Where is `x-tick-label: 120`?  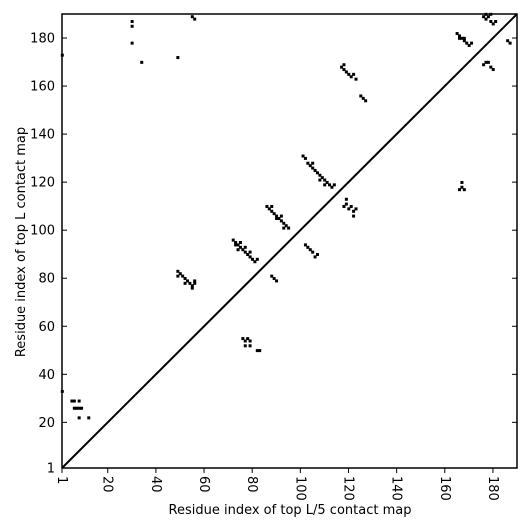
x-tick-label: 120 is located at coordinates (347, 488).